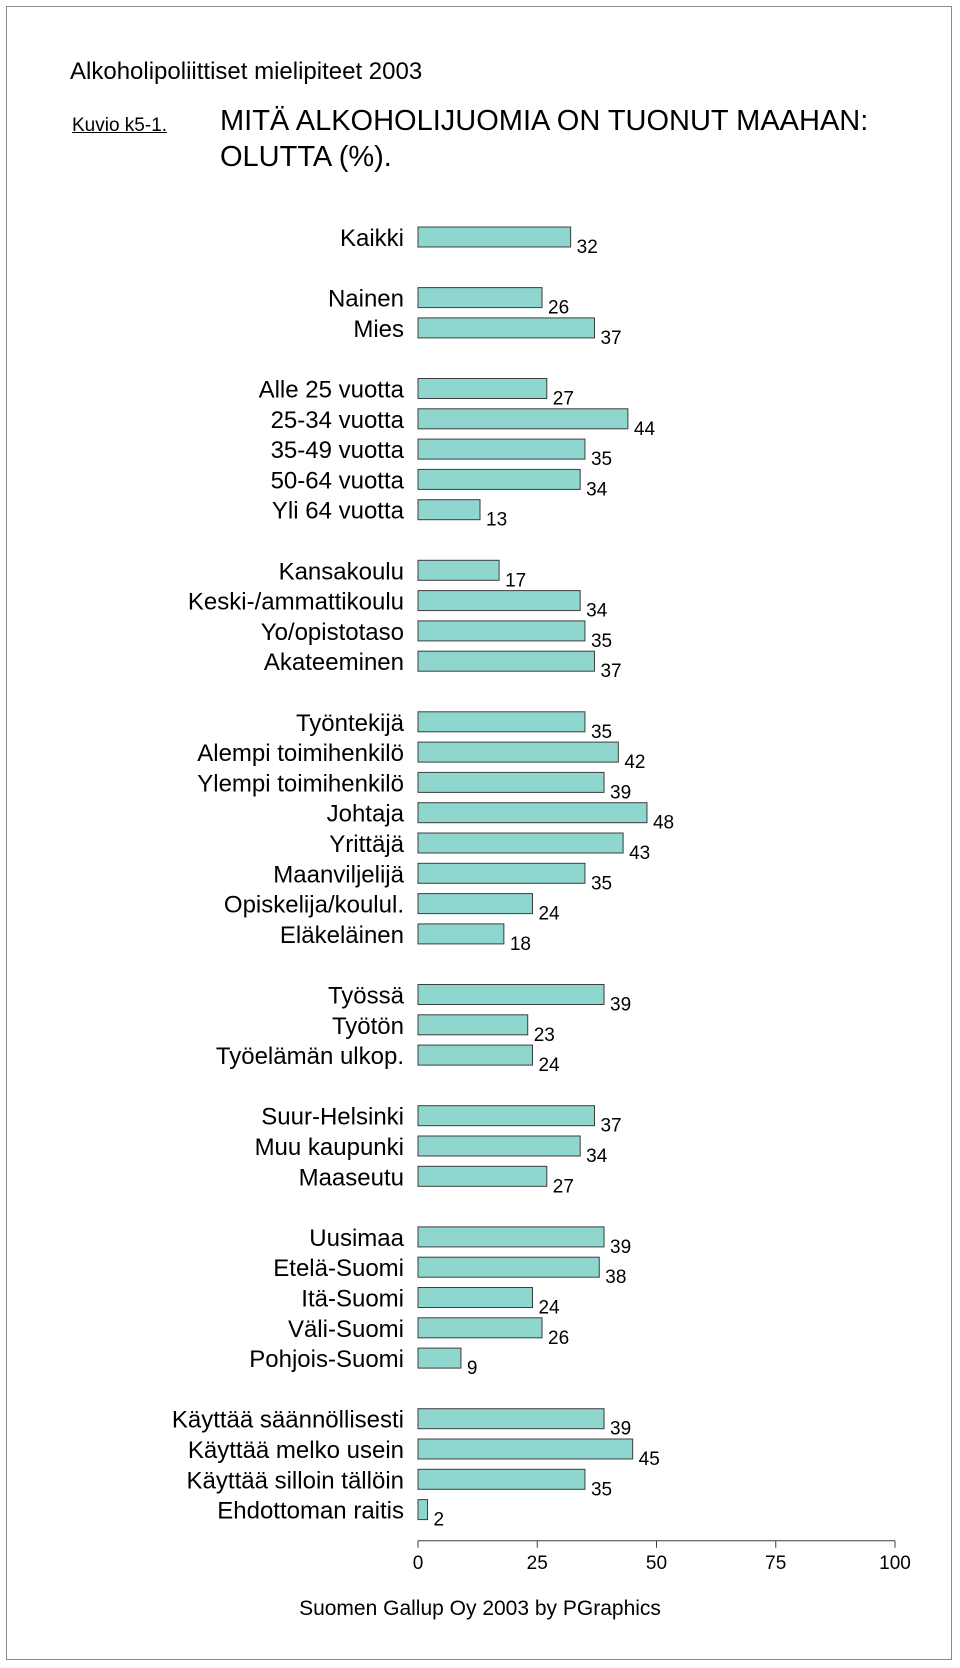  I want to click on category-label: 35-49 vuotta, so click(338, 450).